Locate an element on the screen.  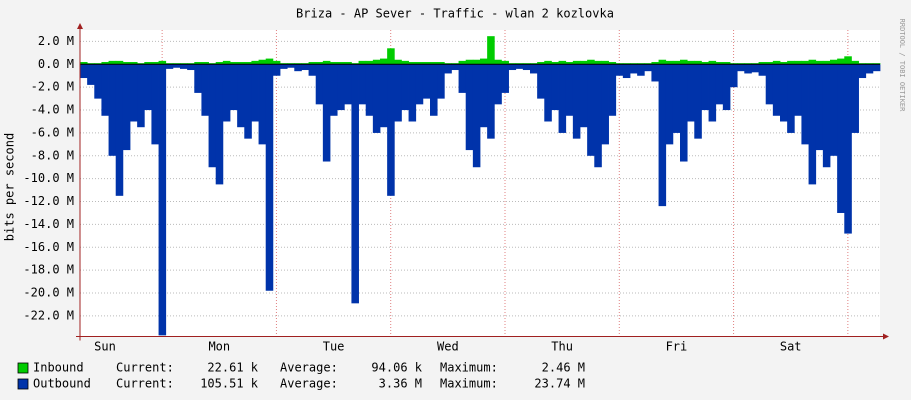
stat-value: 94.06 k is located at coordinates (396, 368).